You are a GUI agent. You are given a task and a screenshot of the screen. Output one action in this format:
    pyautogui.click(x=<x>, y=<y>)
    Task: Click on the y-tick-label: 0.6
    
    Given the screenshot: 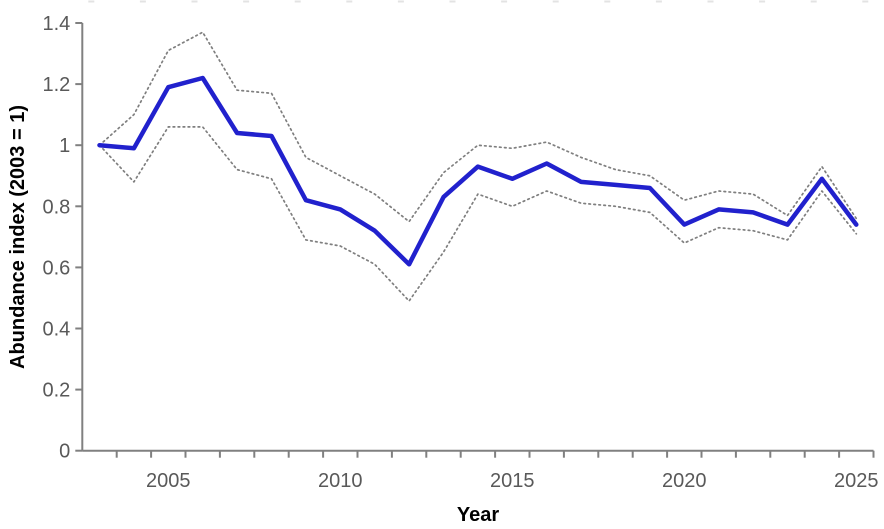 What is the action you would take?
    pyautogui.click(x=56, y=268)
    